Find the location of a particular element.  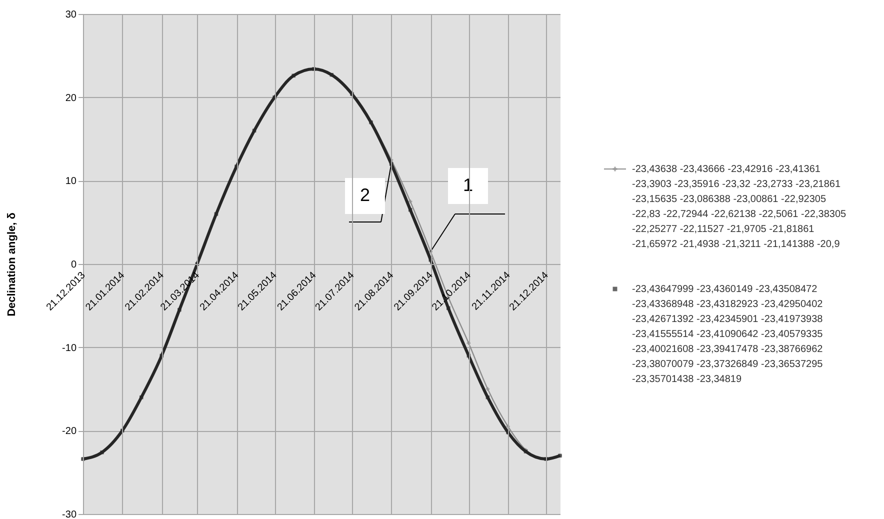

y-tick-label: 30 is located at coordinates (71, 15).